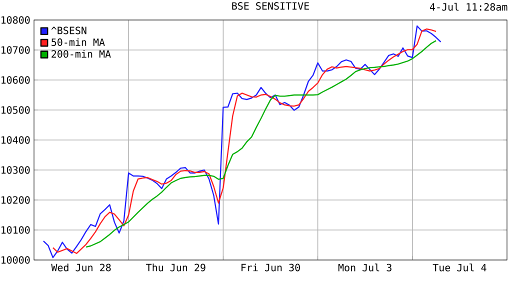 This screenshot has width=512, height=288. What do you see at coordinates (15, 20) in the screenshot?
I see `y-tick-label: 10800` at bounding box center [15, 20].